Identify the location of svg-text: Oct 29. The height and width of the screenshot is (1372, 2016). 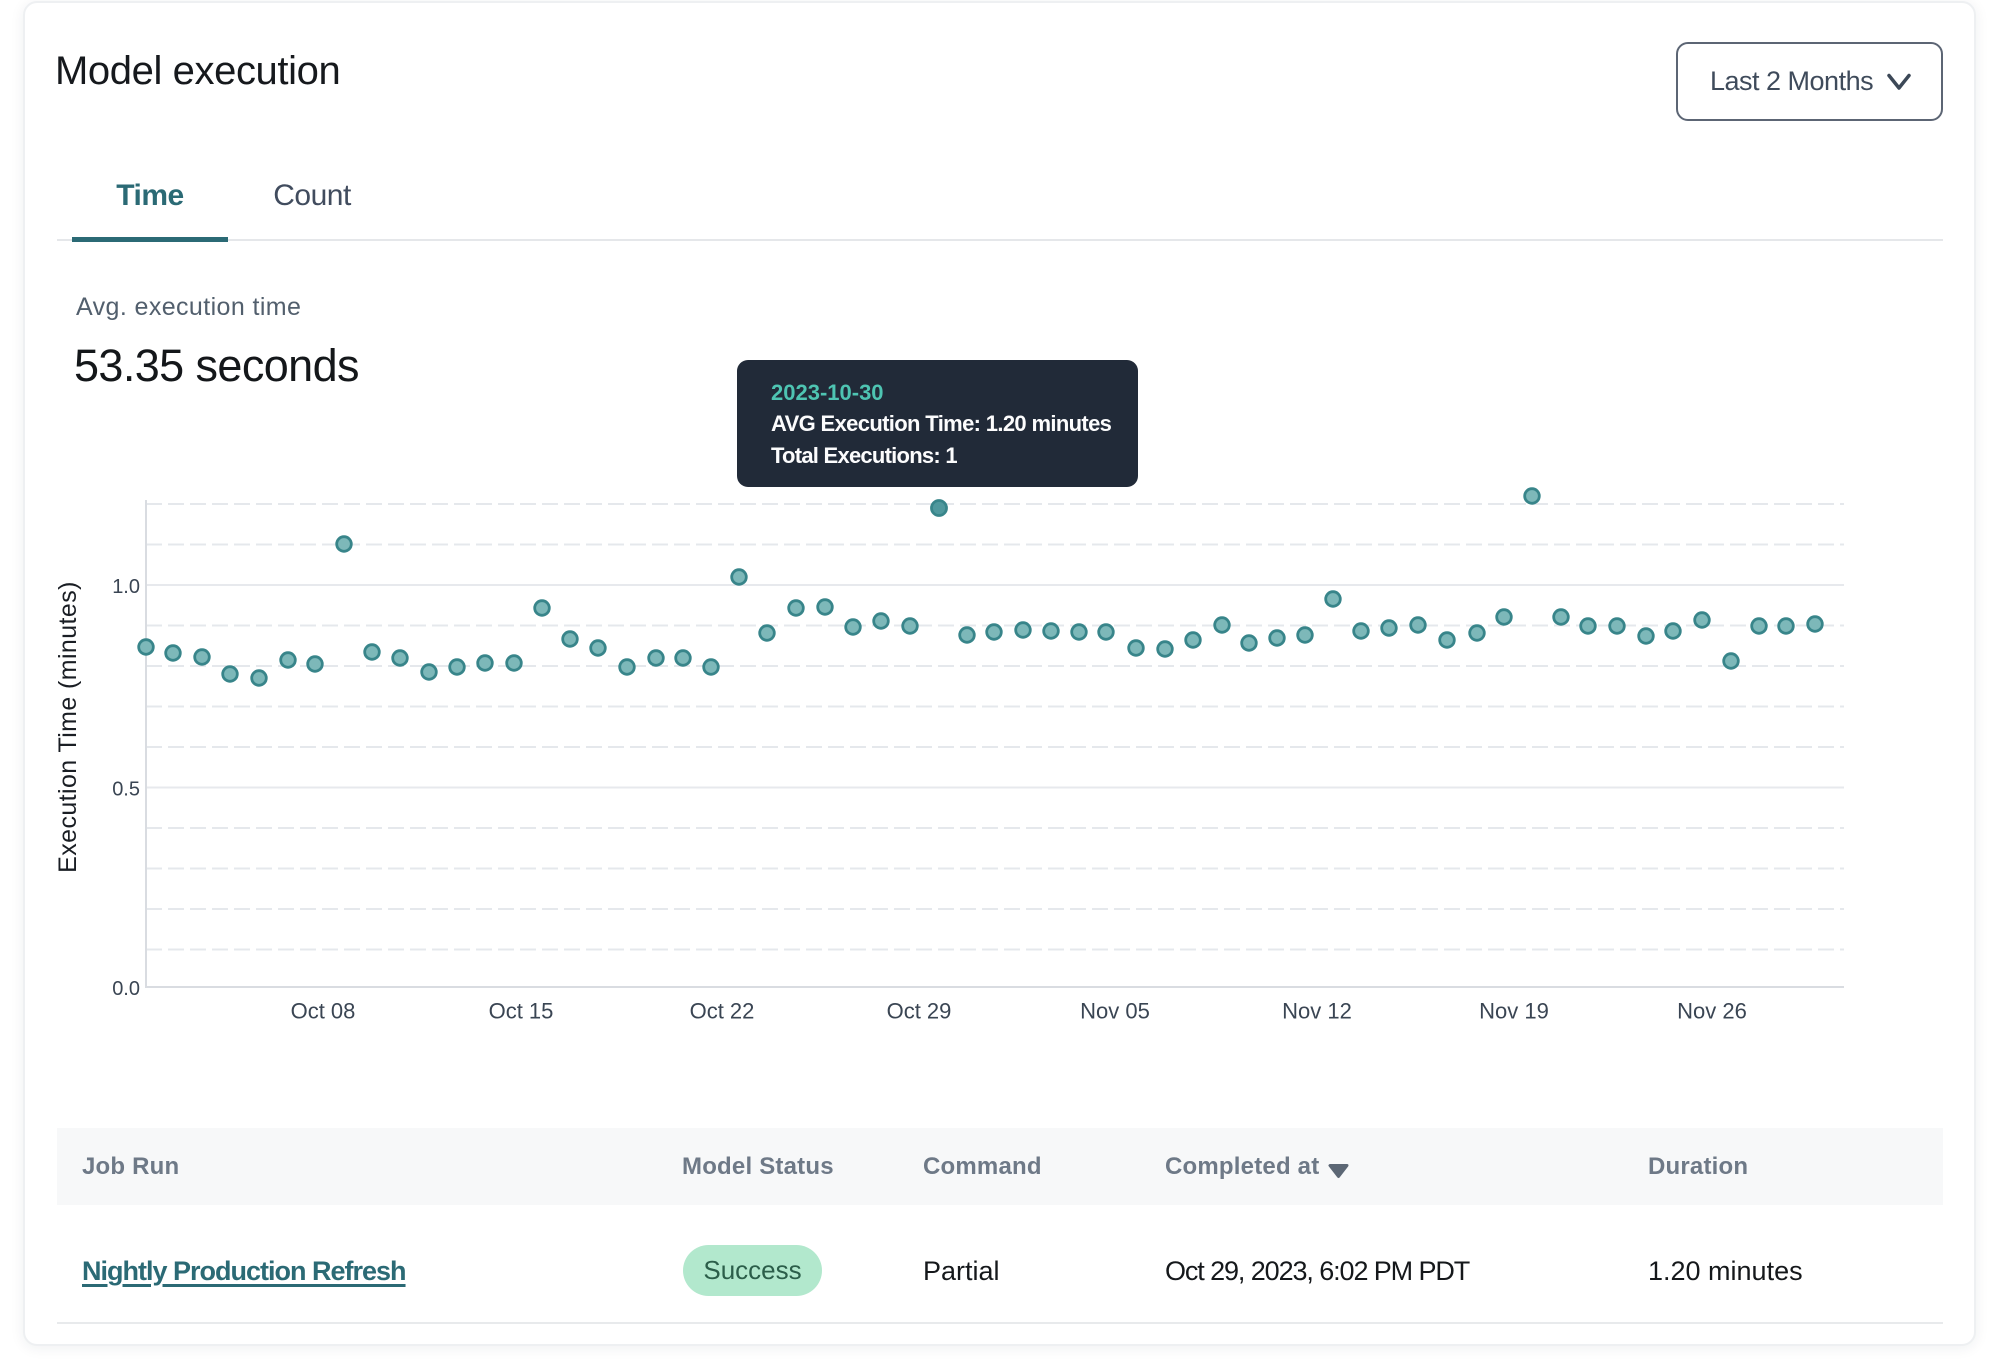
(919, 1011).